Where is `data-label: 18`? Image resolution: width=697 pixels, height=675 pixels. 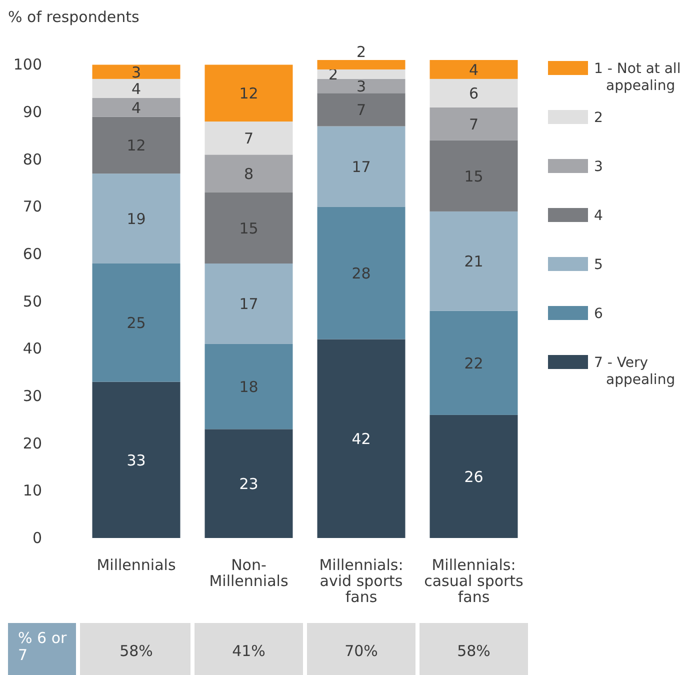 data-label: 18 is located at coordinates (248, 387).